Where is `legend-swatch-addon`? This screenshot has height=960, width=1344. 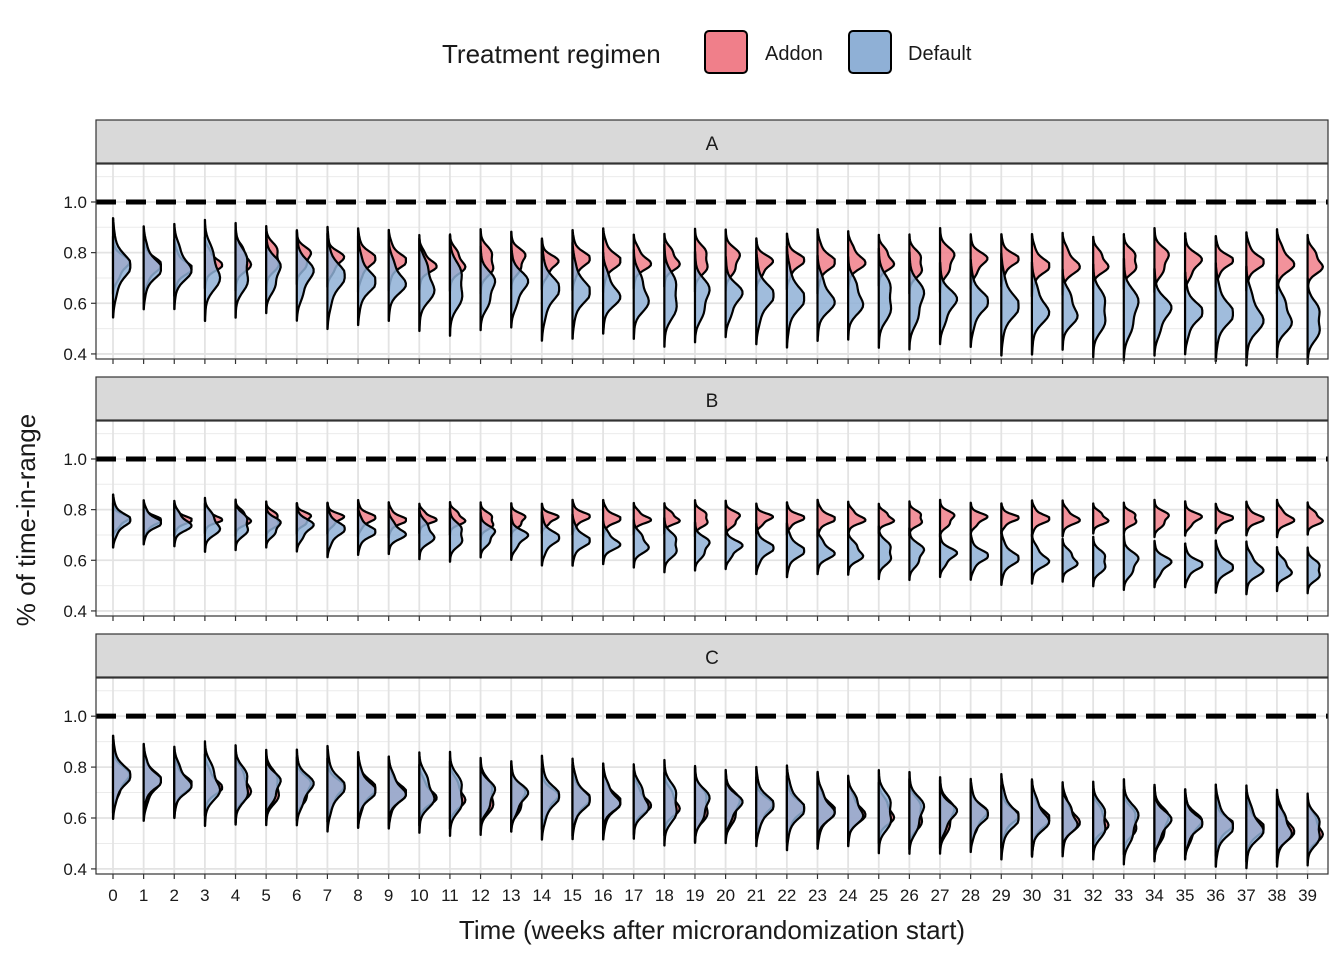 legend-swatch-addon is located at coordinates (726, 52).